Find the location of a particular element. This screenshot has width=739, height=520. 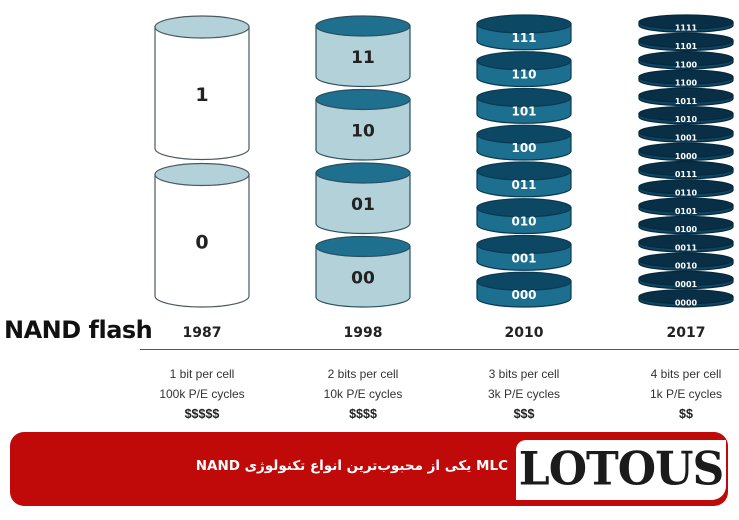

cost-indicator: $$$$ is located at coordinates (363, 414).